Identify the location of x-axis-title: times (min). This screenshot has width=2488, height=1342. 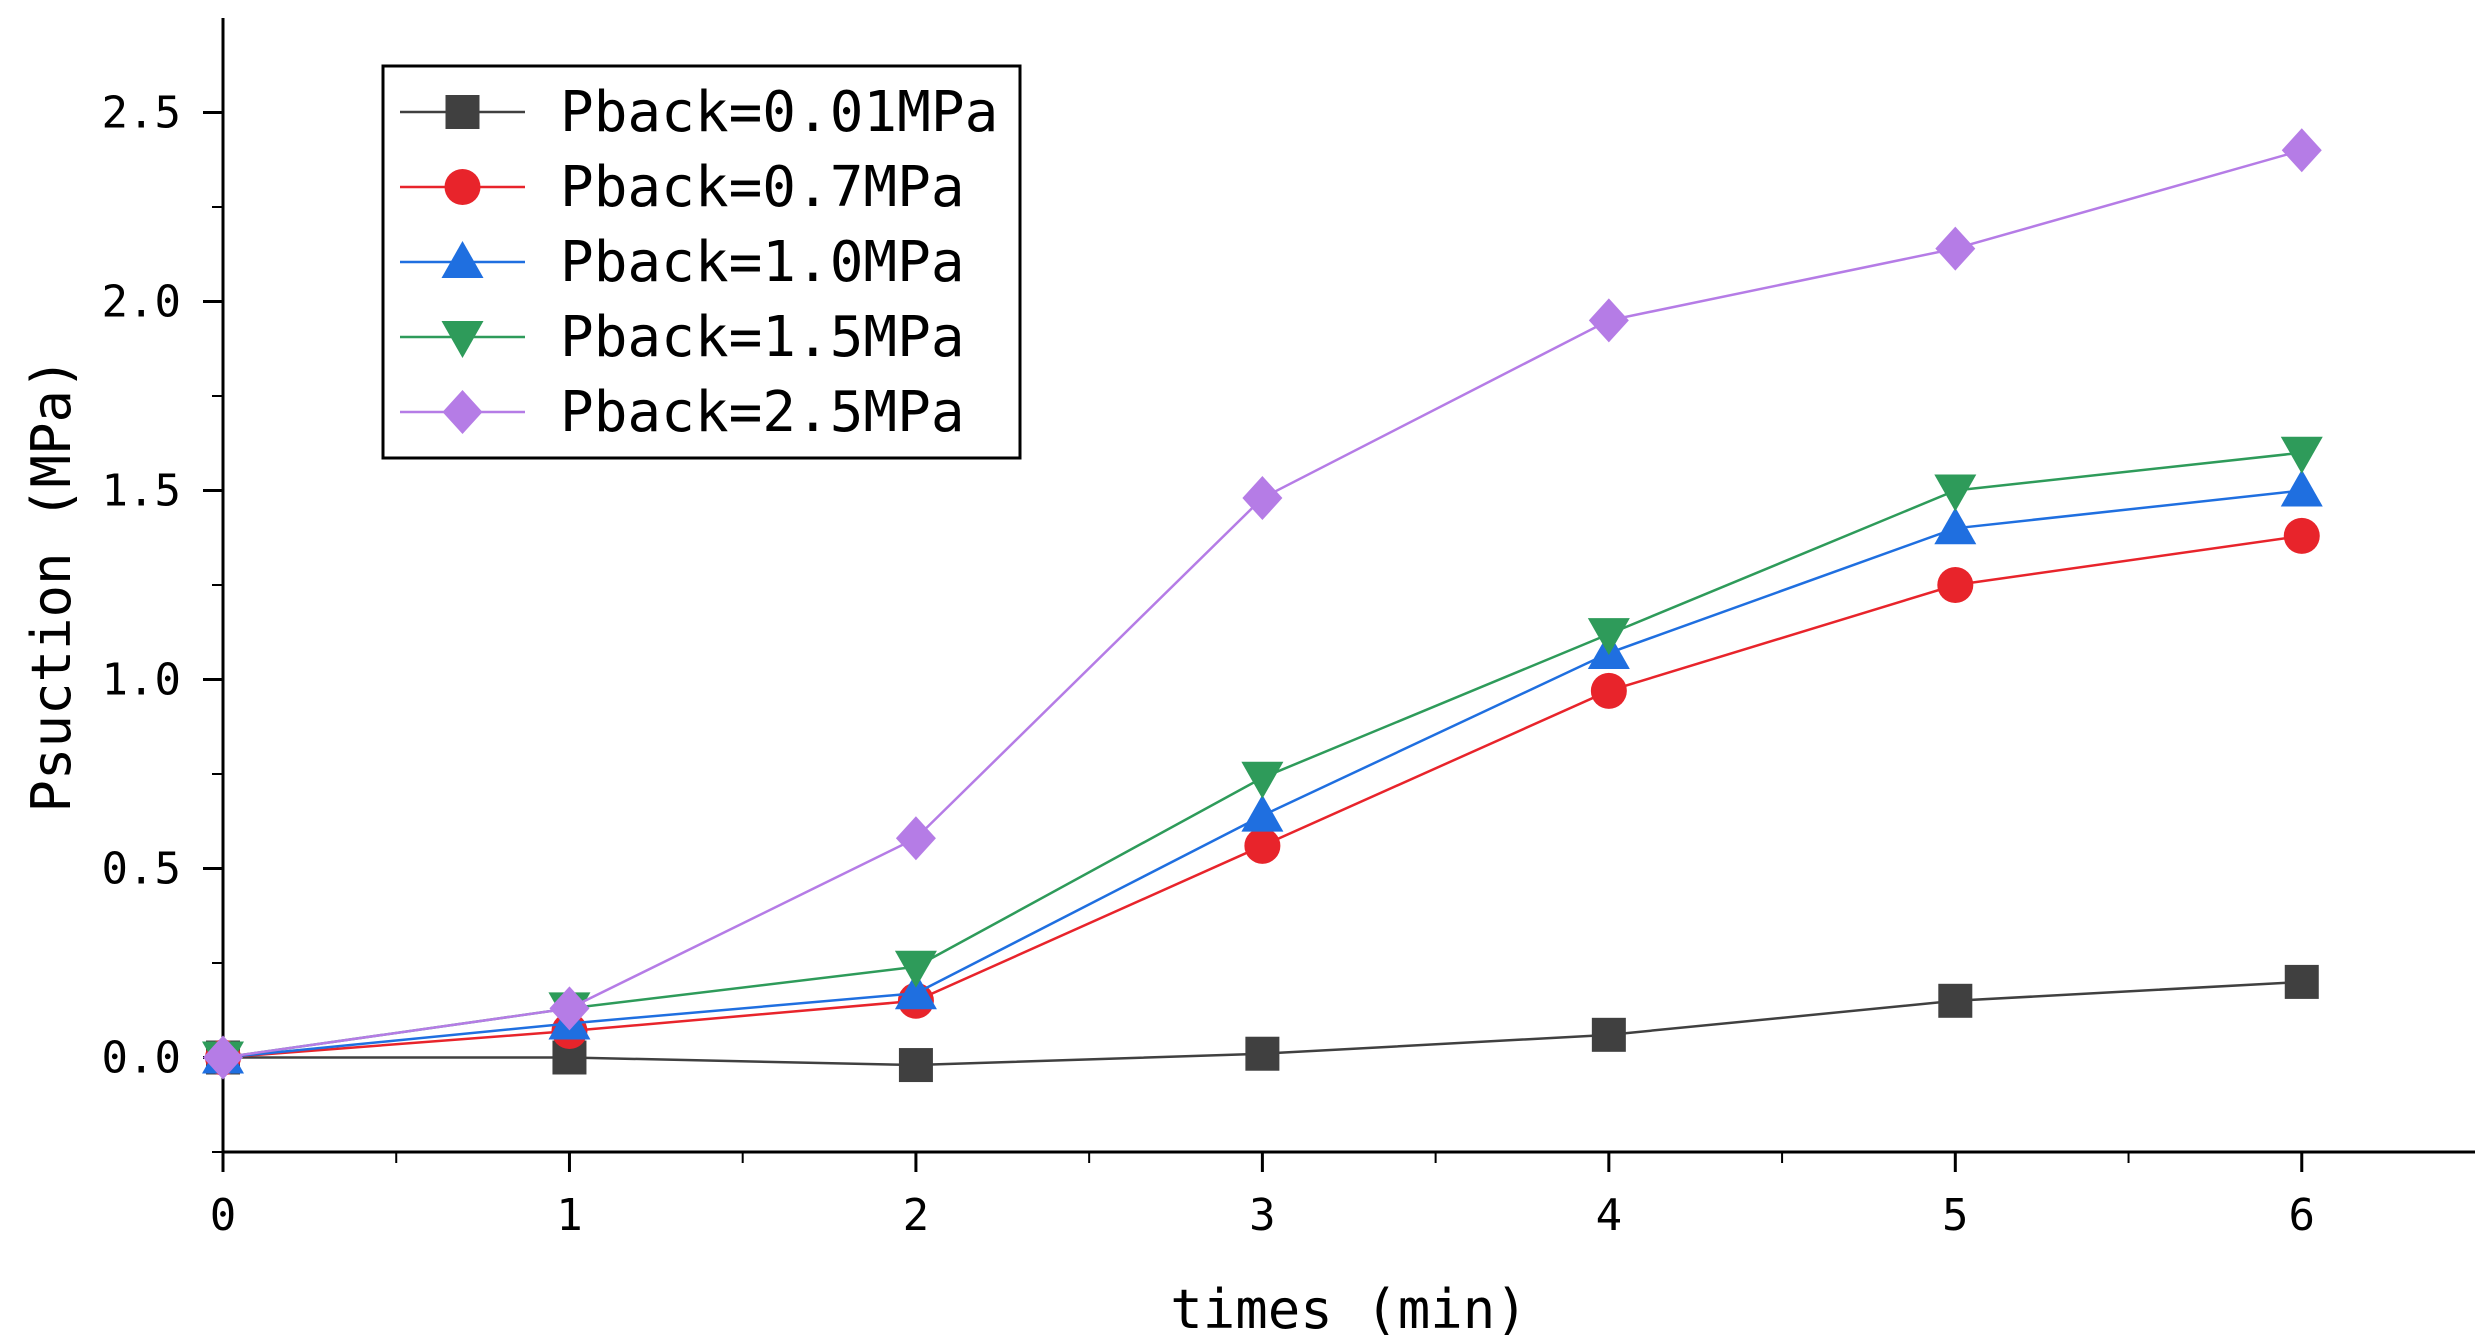
(1349, 1309).